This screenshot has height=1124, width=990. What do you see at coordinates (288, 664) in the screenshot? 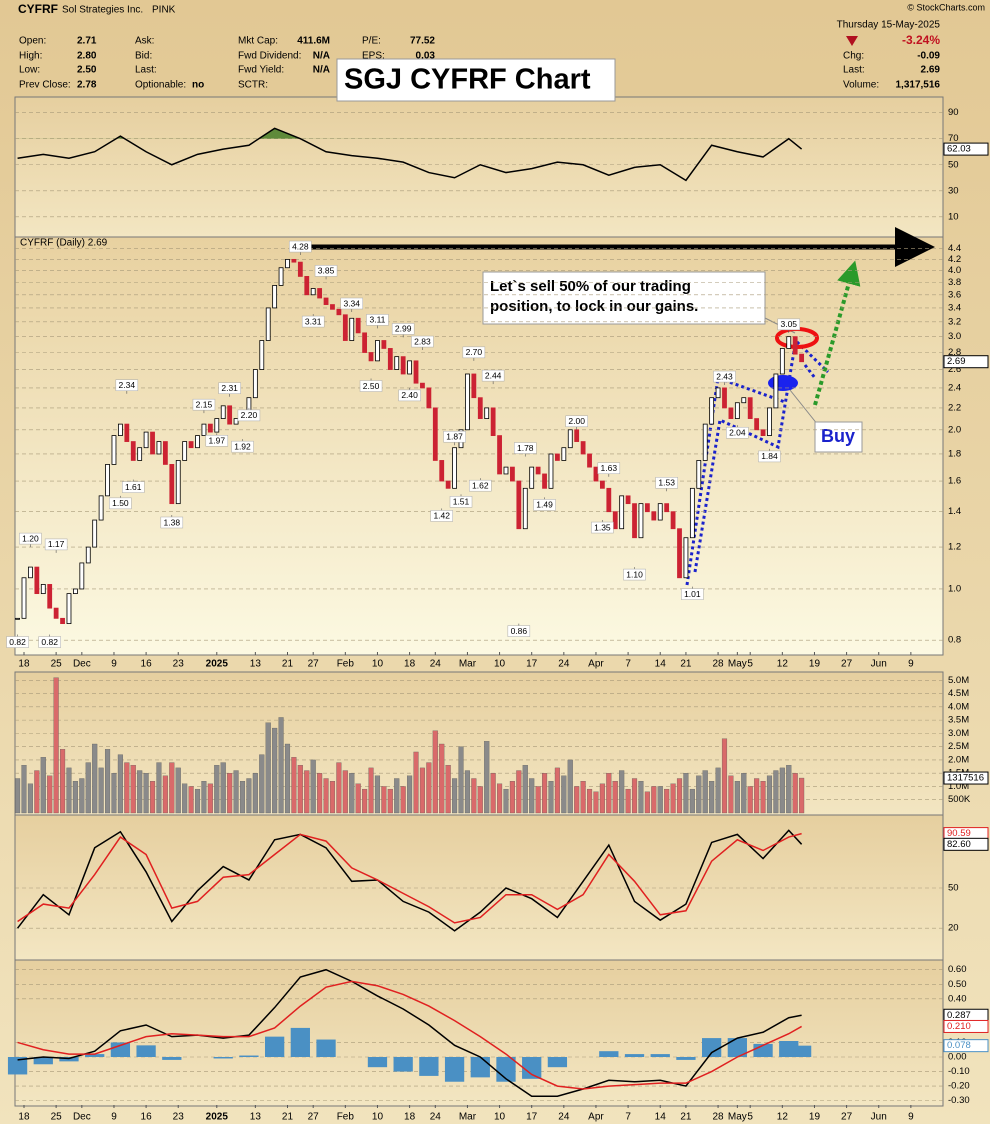
I see `x-tick-label: 21` at bounding box center [288, 664].